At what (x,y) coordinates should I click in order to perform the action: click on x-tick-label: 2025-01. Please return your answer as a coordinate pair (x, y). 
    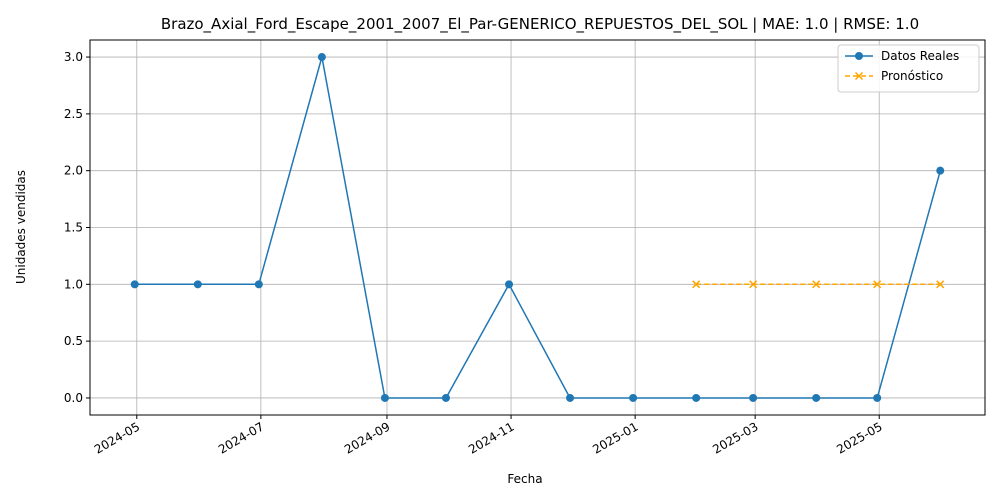
    Looking at the image, I should click on (615, 437).